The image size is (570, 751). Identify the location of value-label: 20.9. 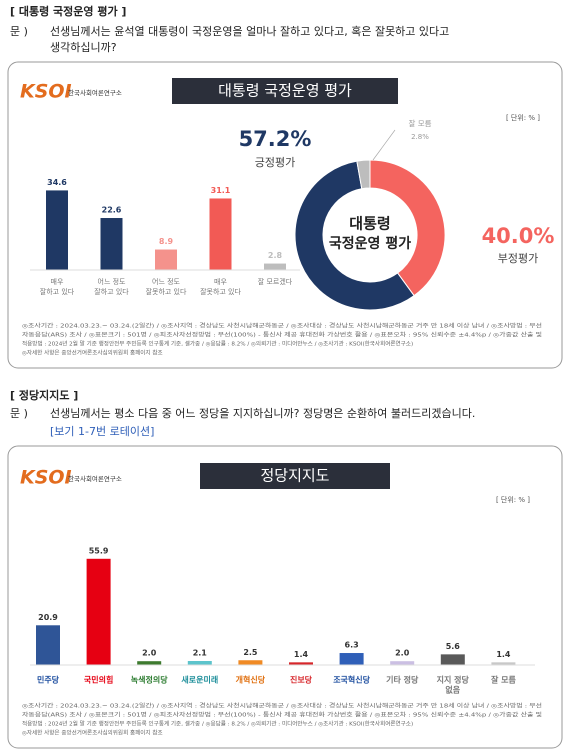
(48, 617).